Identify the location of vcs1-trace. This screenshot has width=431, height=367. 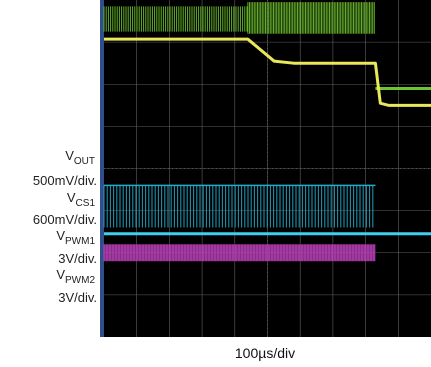
(267, 72).